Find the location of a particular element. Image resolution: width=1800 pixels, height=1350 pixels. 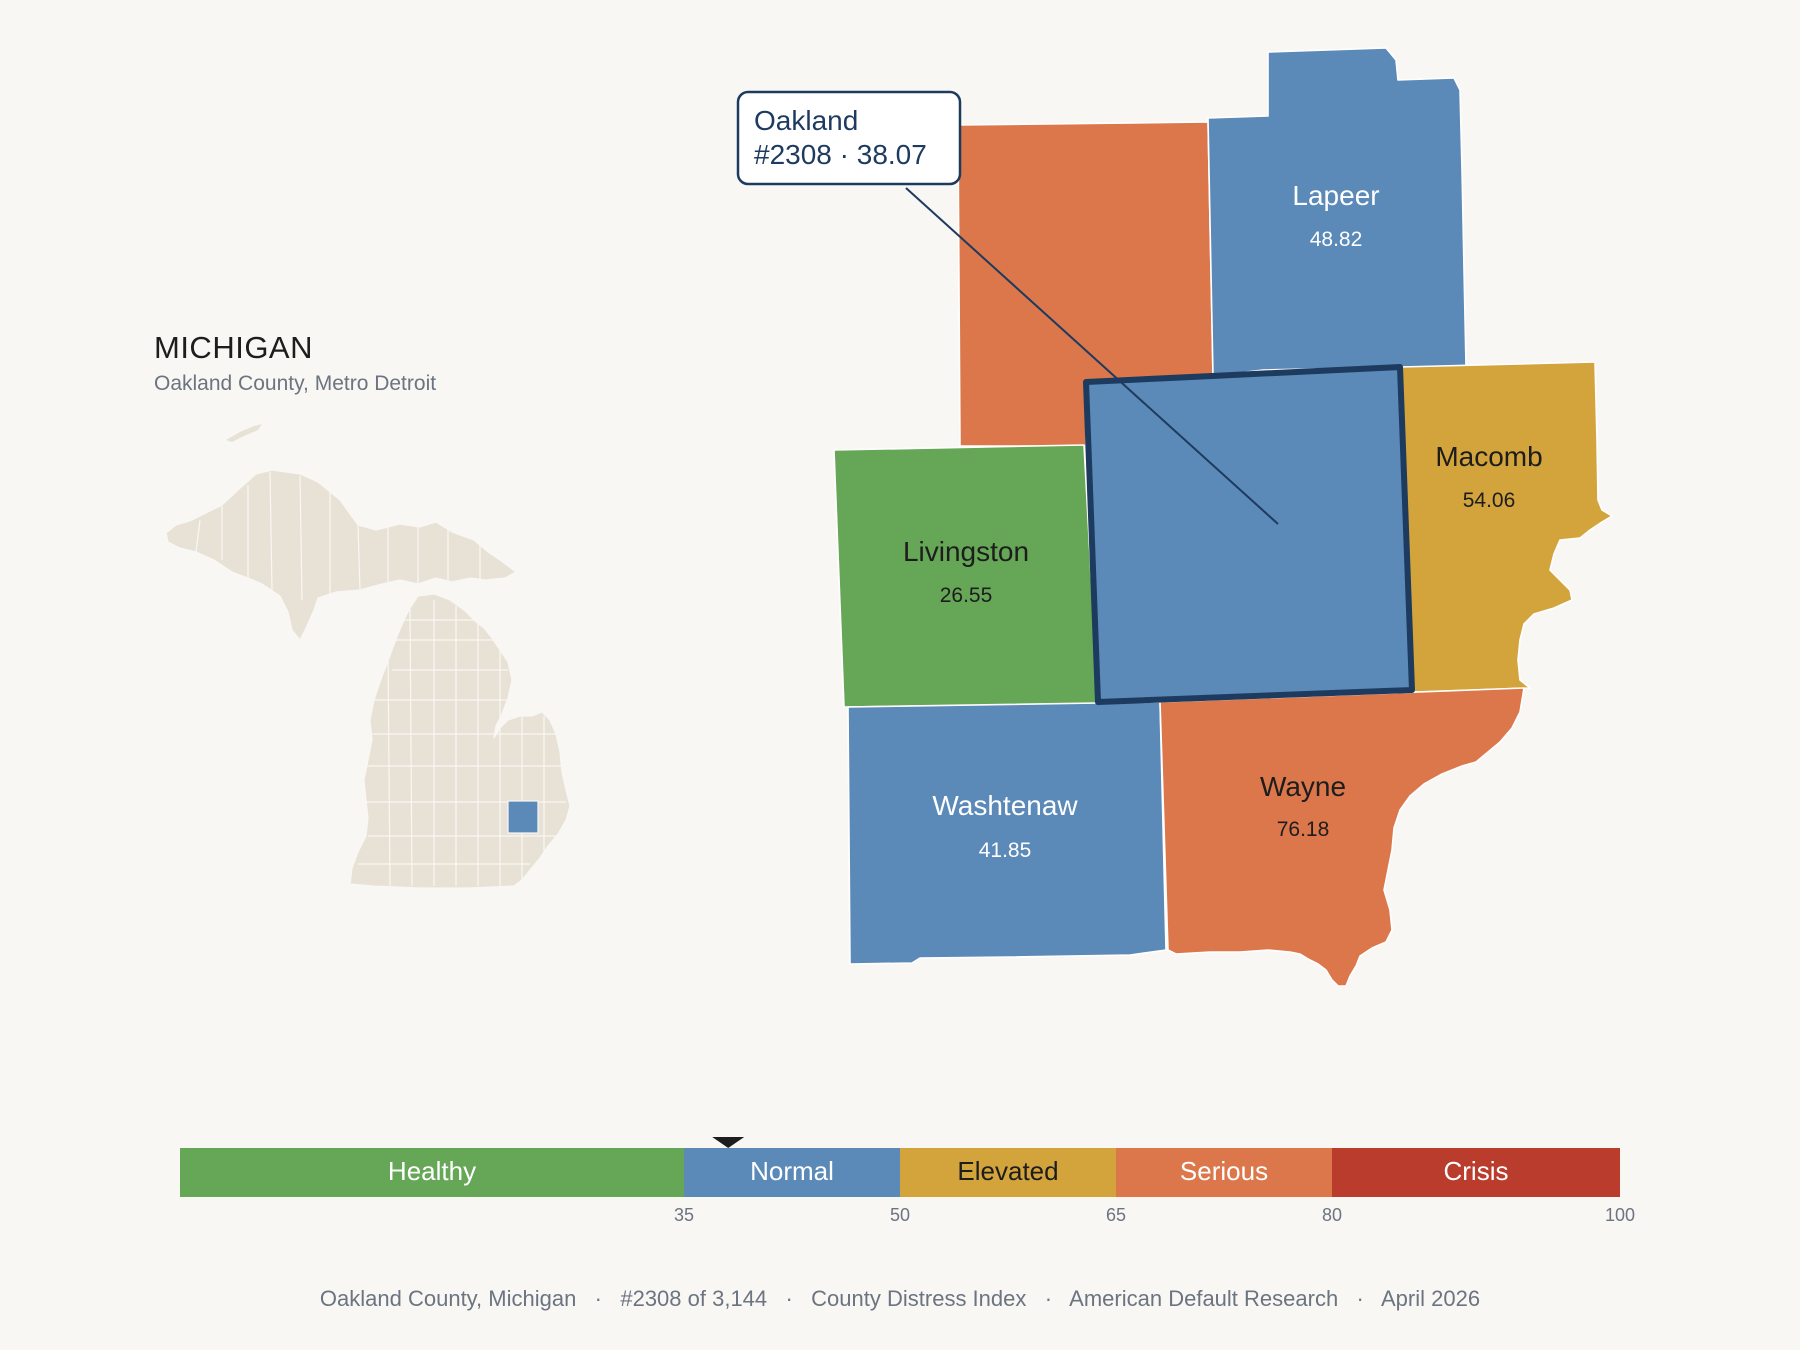

state-subtitle: Oakland County, Metro Detroit is located at coordinates (295, 383).